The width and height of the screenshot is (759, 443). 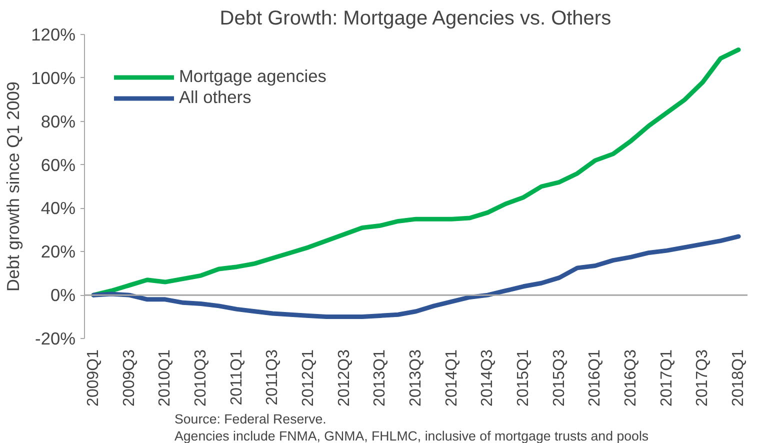 What do you see at coordinates (523, 377) in the screenshot?
I see `x-tick-label: 2015Q1` at bounding box center [523, 377].